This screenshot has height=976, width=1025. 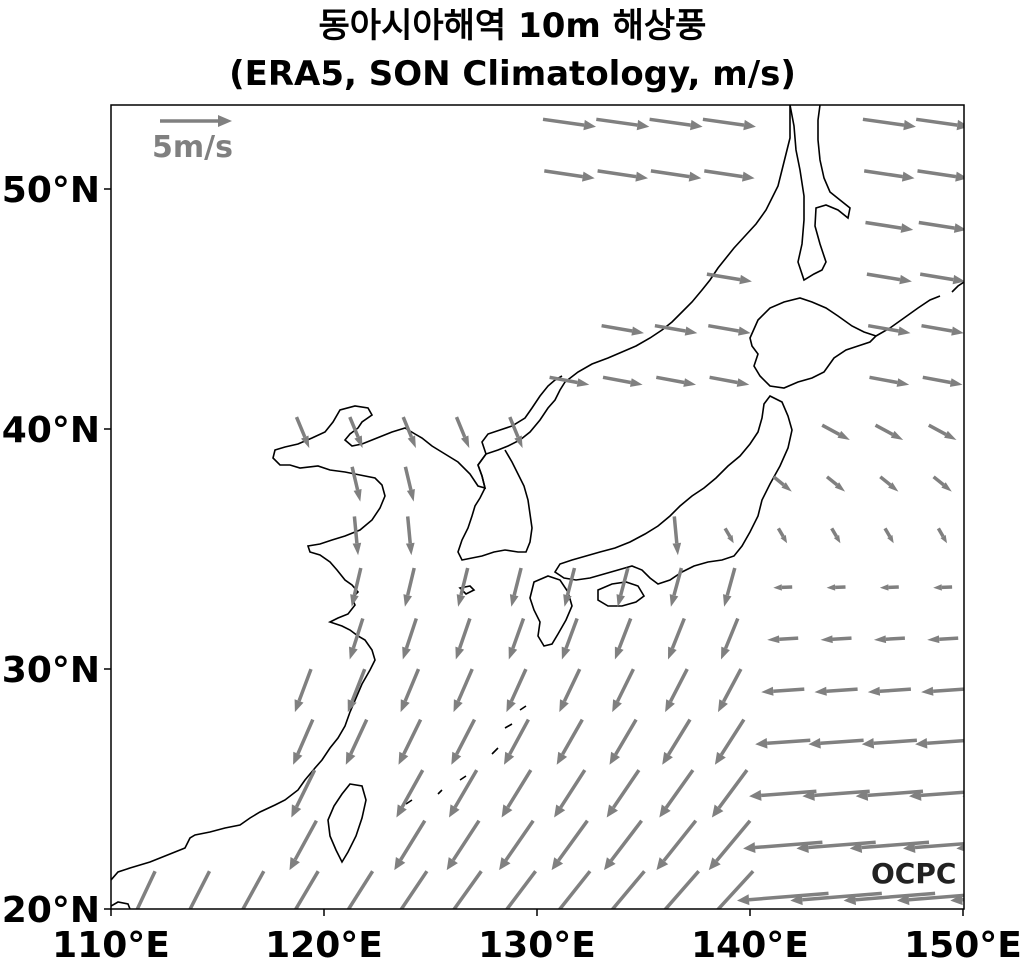 I want to click on reference-vector: 5m/s, so click(x=192, y=140).